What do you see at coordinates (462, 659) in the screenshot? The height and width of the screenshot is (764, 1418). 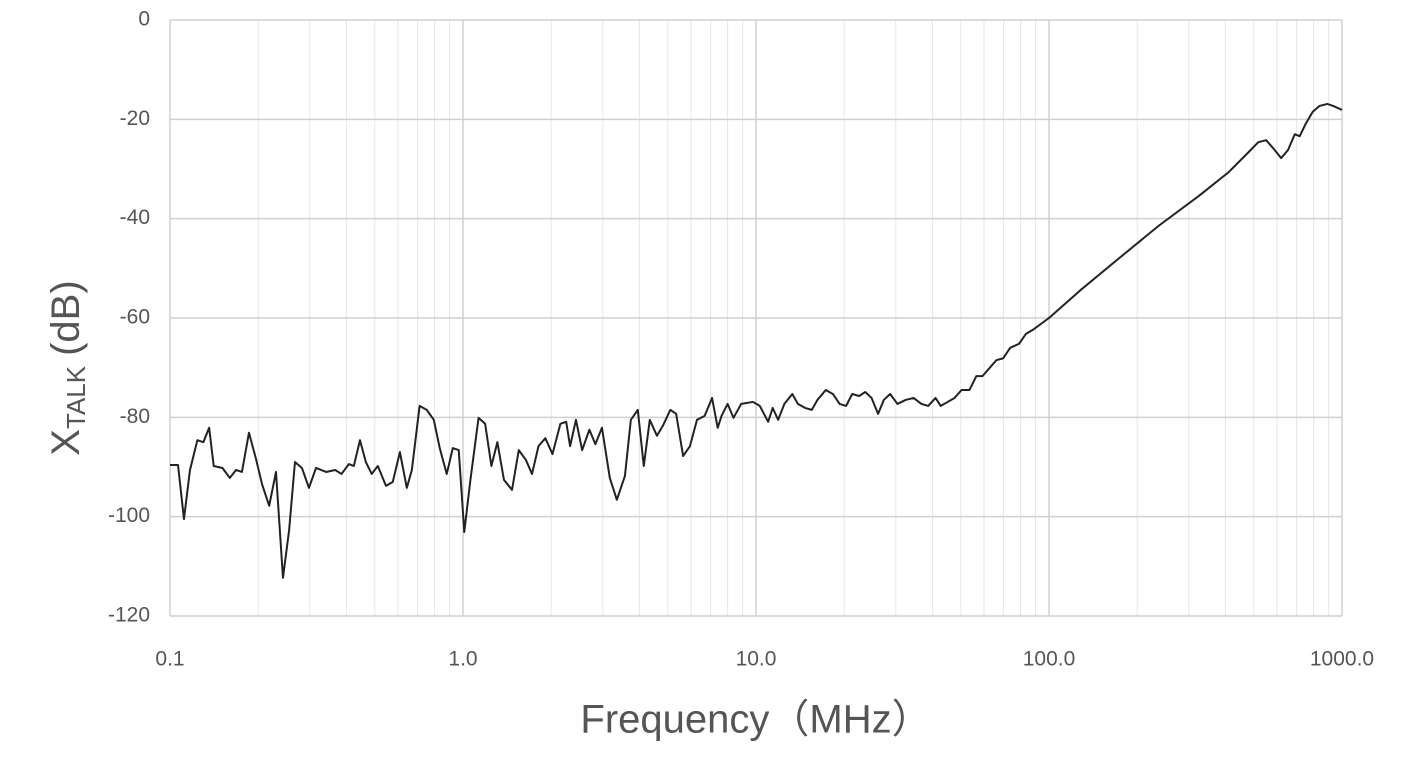 I see `x-tick-label: 1.0` at bounding box center [462, 659].